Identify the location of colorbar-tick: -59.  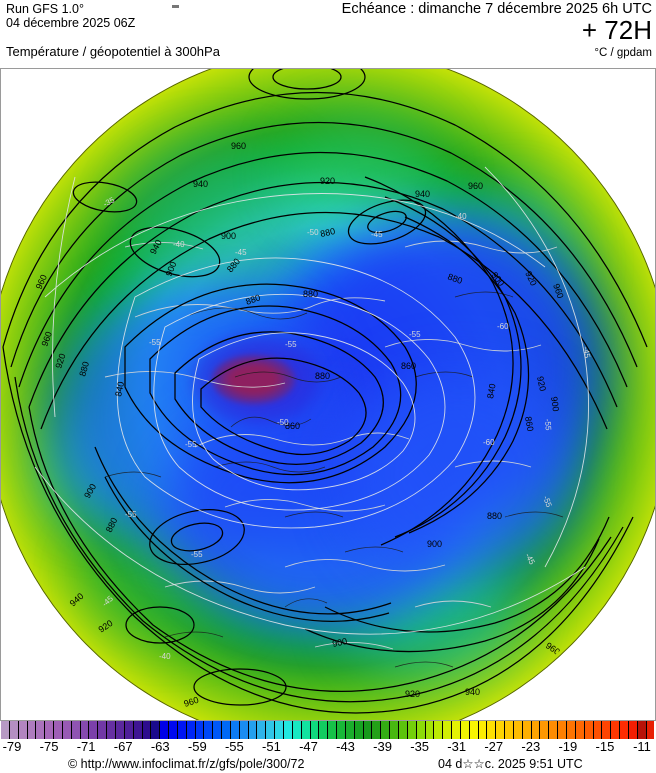
(197, 746).